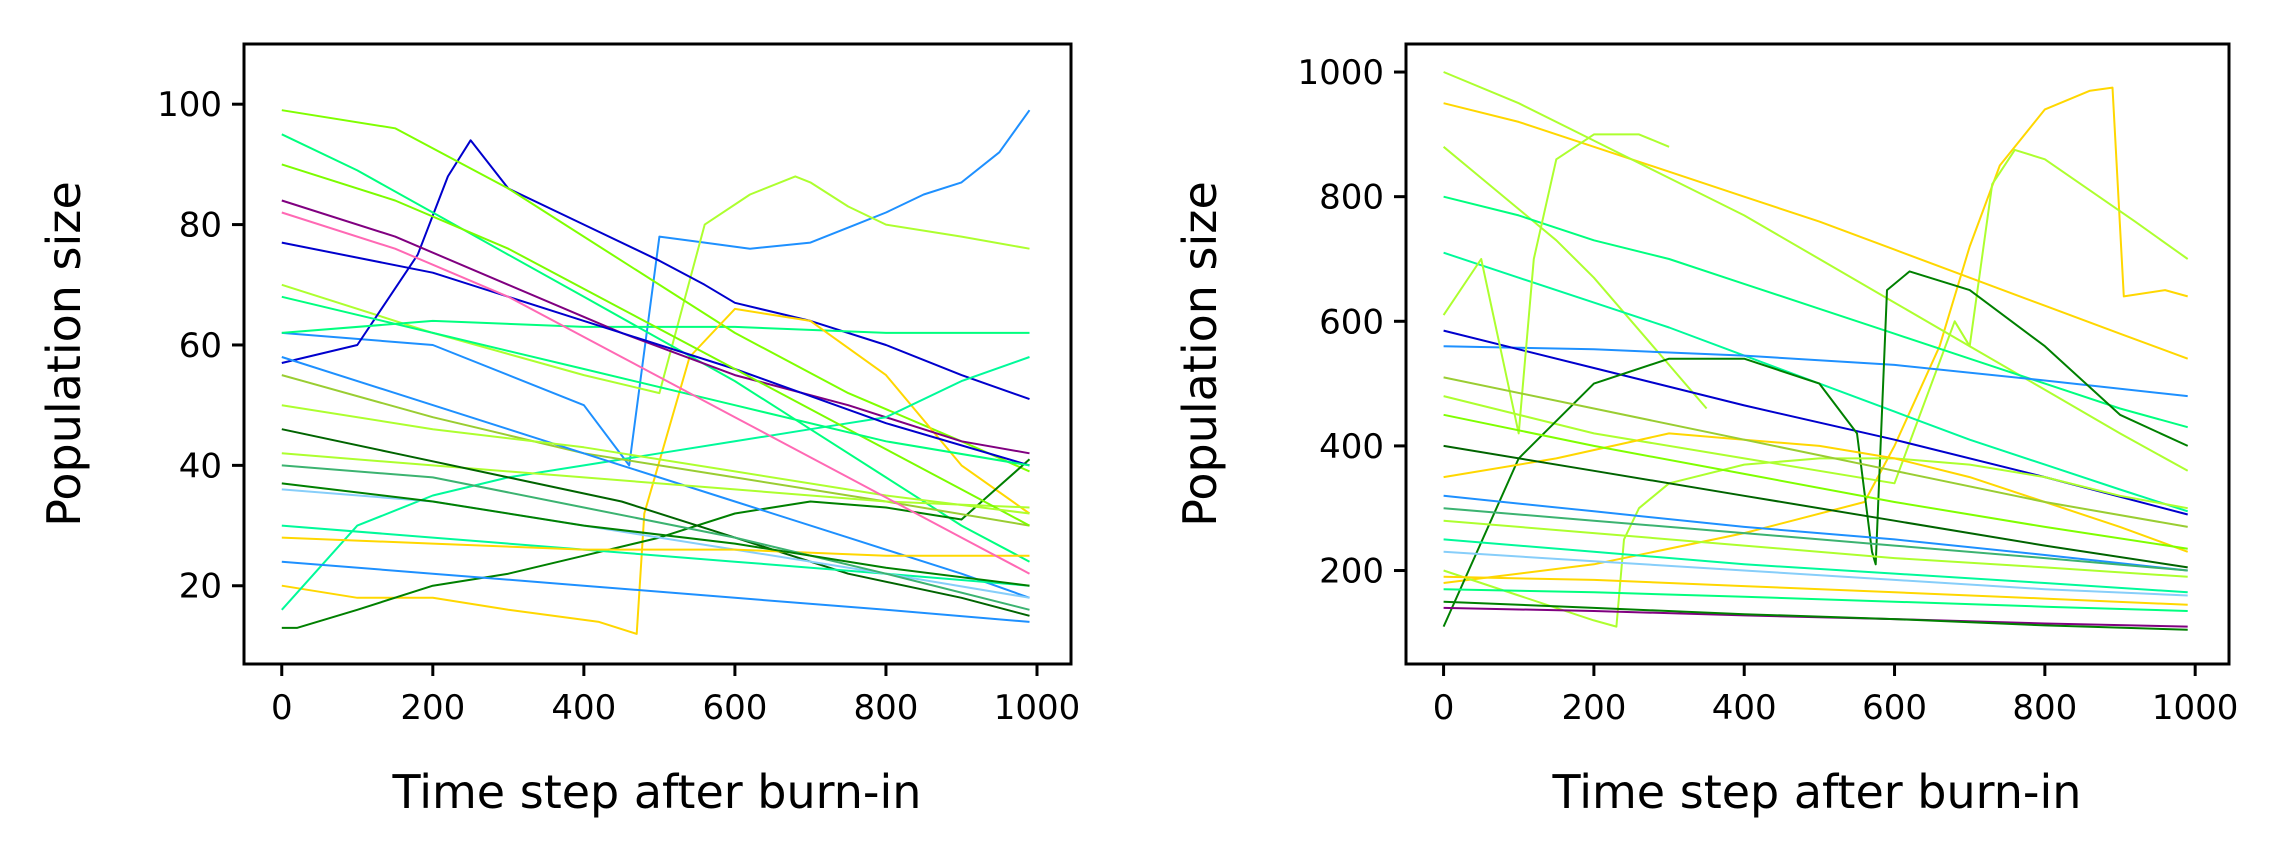 Image resolution: width=2291 pixels, height=861 pixels. I want to click on y-tick-label: 400, so click(1351, 447).